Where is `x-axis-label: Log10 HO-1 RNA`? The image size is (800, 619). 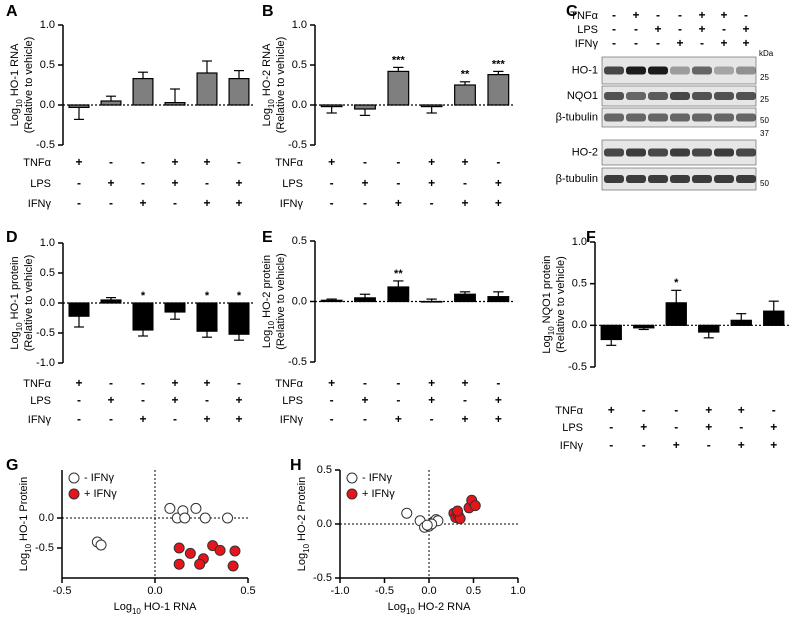 x-axis-label: Log10 HO-1 RNA is located at coordinates (155, 608).